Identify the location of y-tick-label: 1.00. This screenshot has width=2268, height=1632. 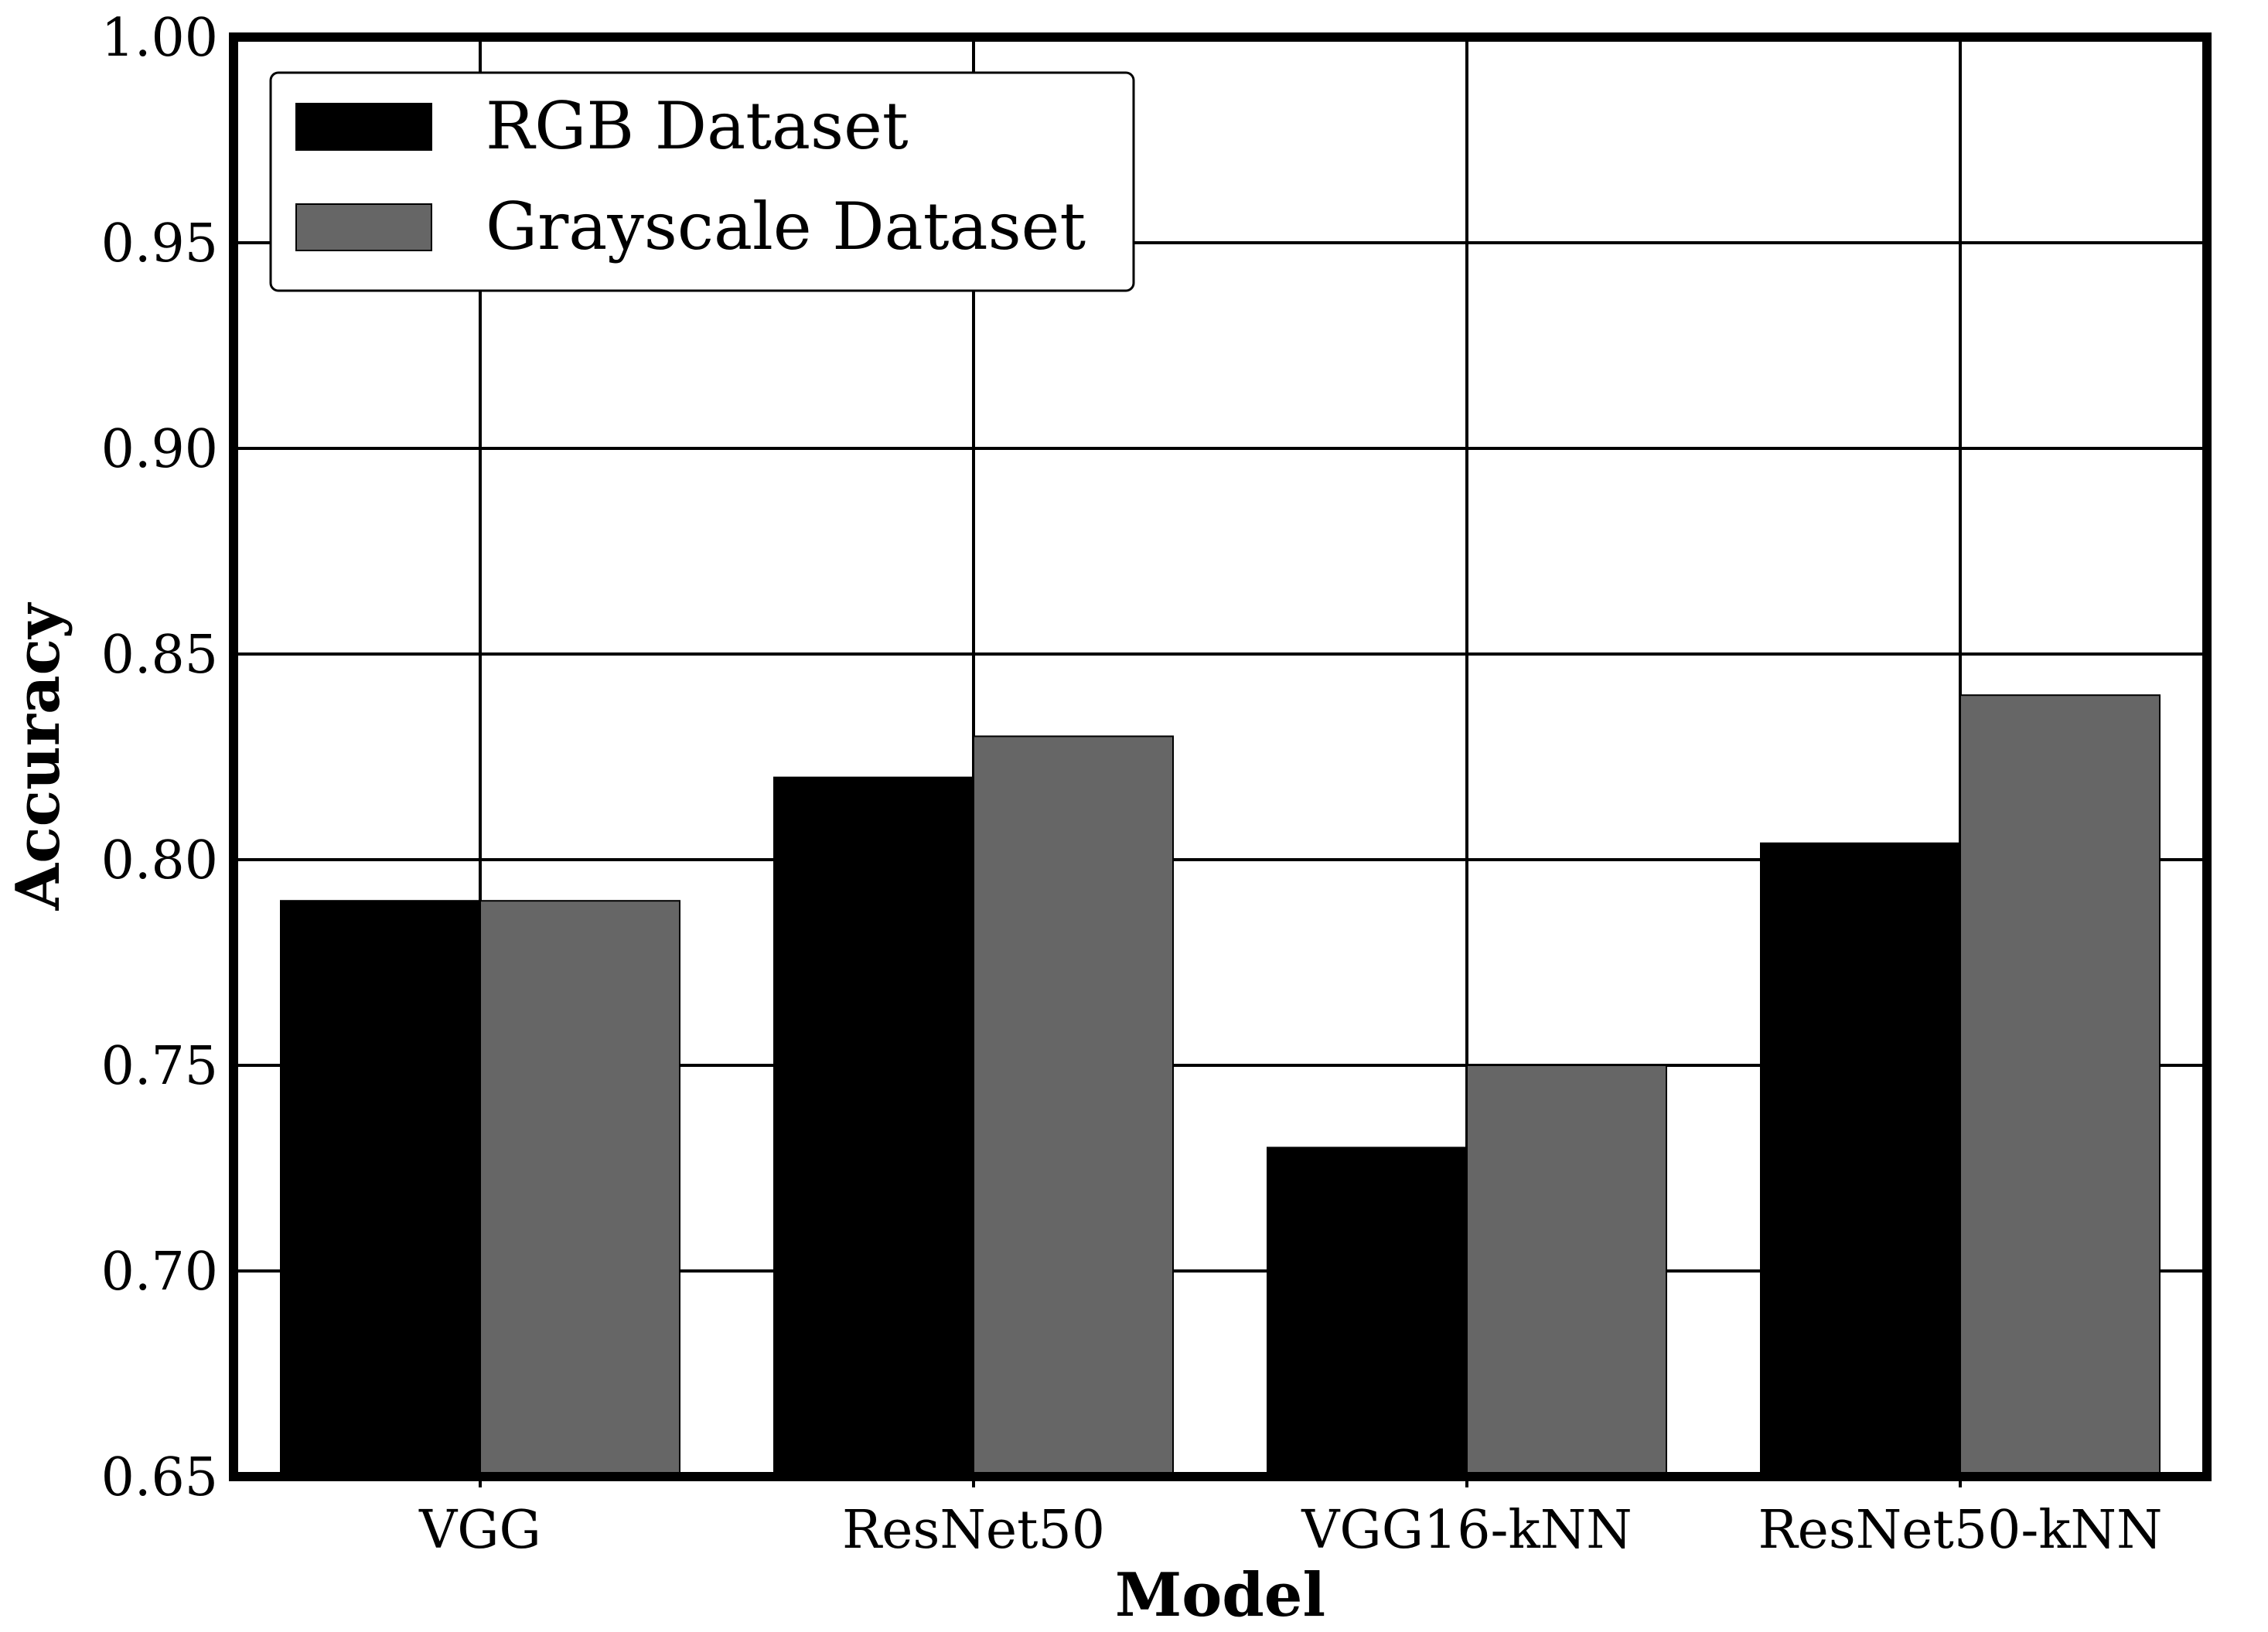
(159, 38).